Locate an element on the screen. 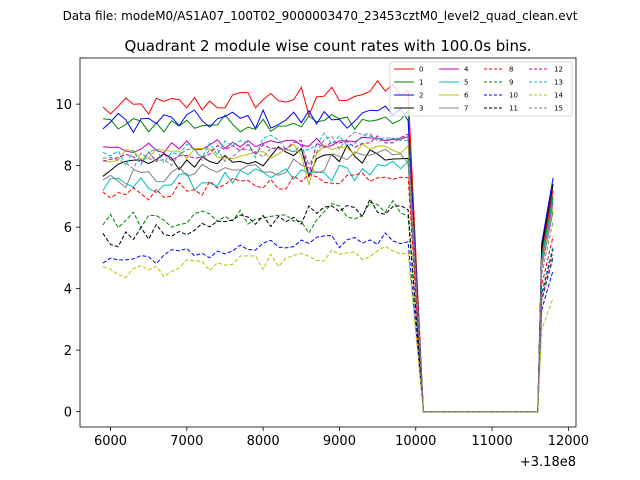  legend-label-2: 2 is located at coordinates (421, 96).